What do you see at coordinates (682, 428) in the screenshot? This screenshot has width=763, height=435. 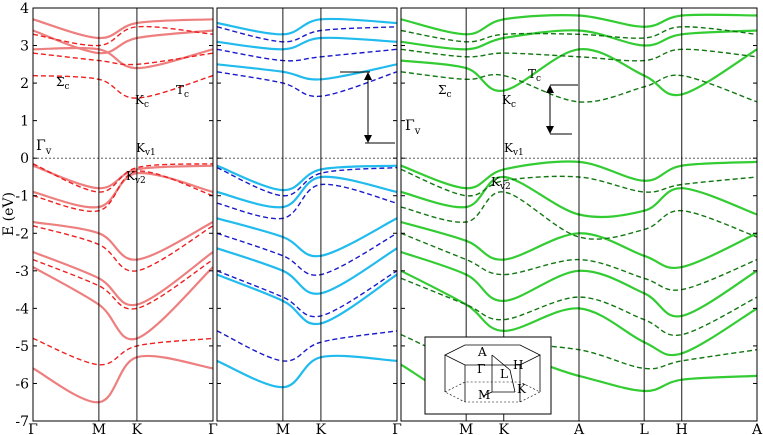 I see `x-tick-3-6: H` at bounding box center [682, 428].